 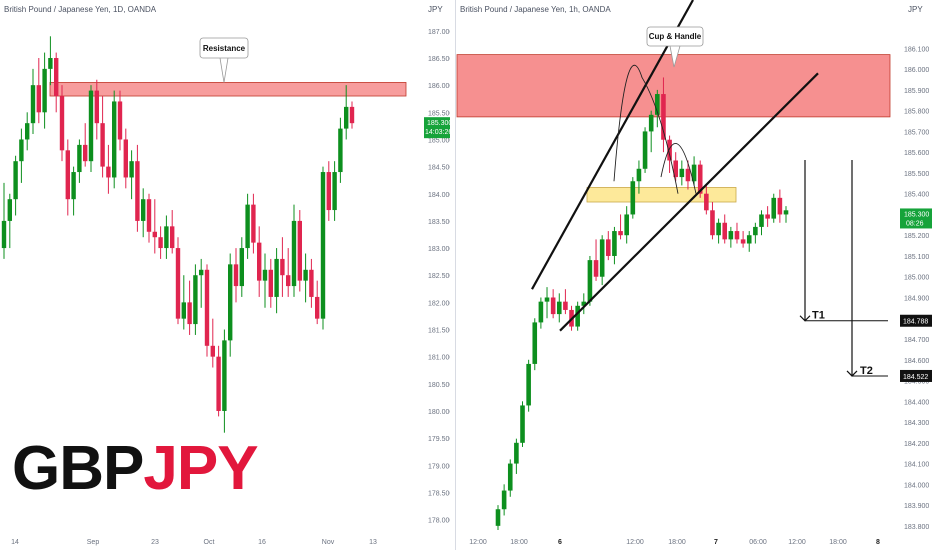 I want to click on brand-logo: GBPJPY, so click(x=135, y=469).